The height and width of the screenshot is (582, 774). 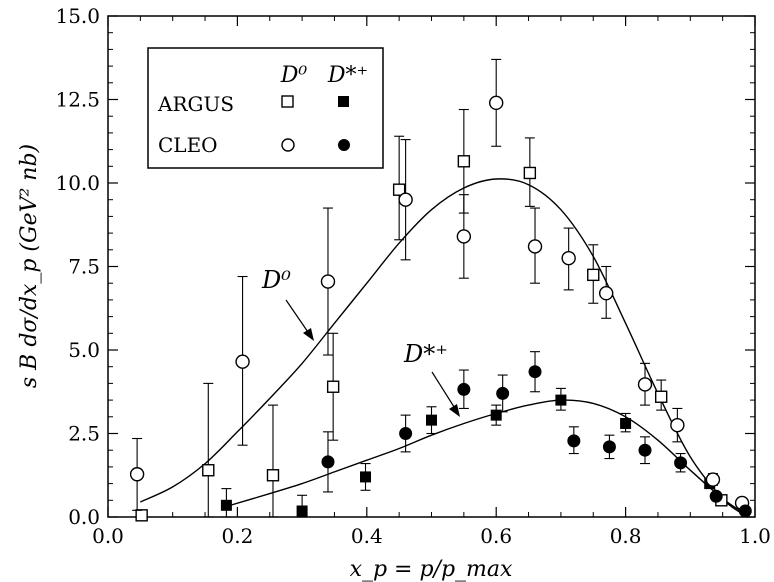 I want to click on annotation-dstar-arrow-line, so click(x=444, y=391).